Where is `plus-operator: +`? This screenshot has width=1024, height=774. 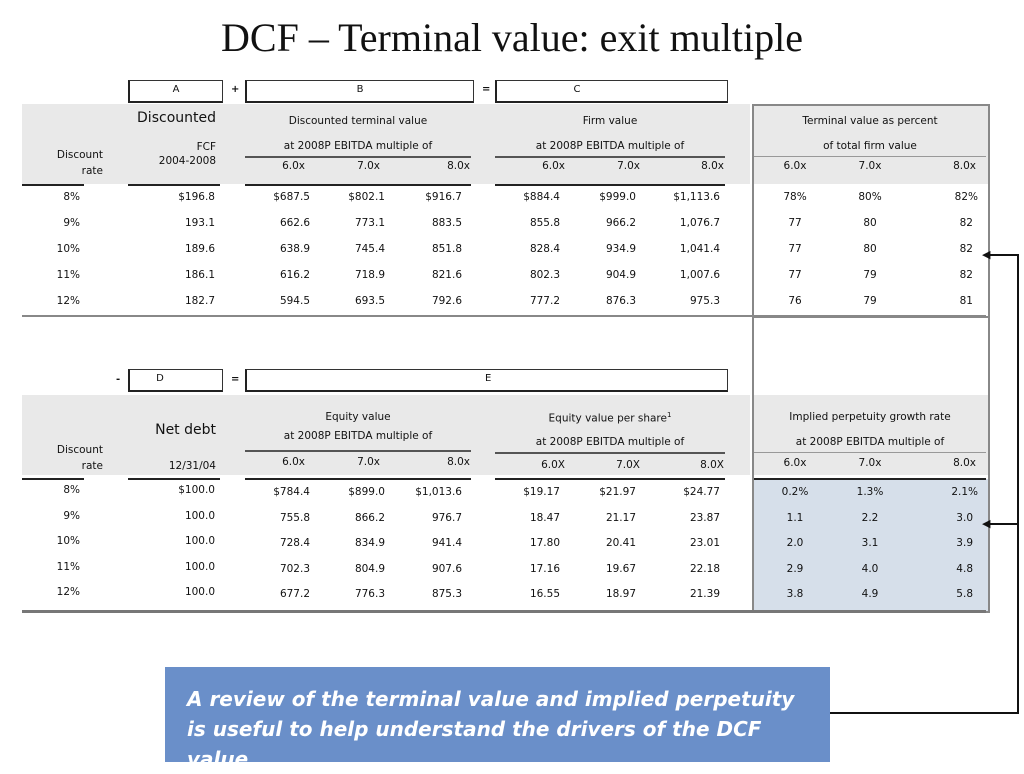 plus-operator: + is located at coordinates (235, 89).